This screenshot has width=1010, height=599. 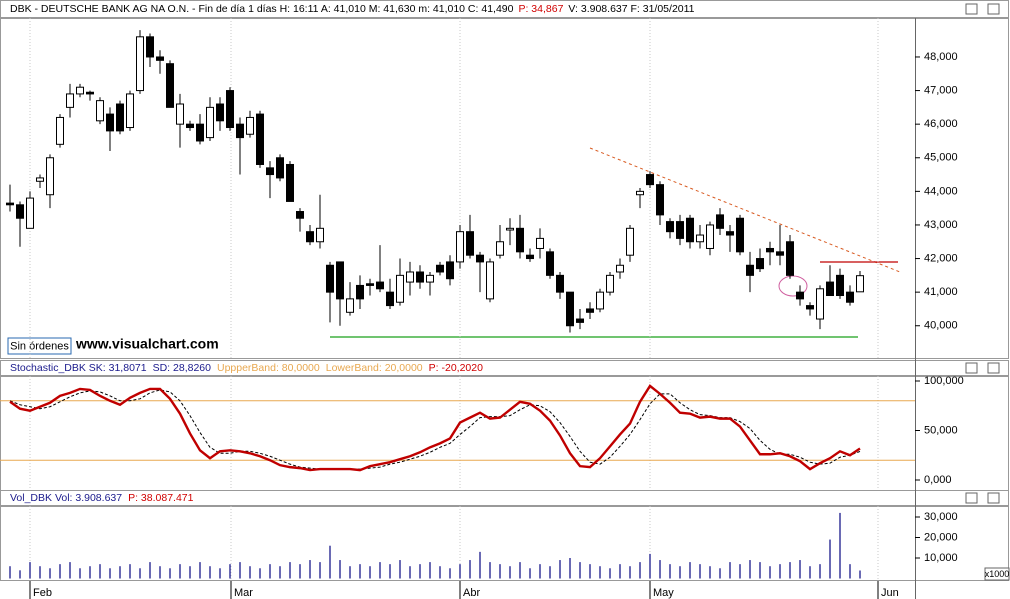 What do you see at coordinates (745, 210) in the screenshot?
I see `trend-line` at bounding box center [745, 210].